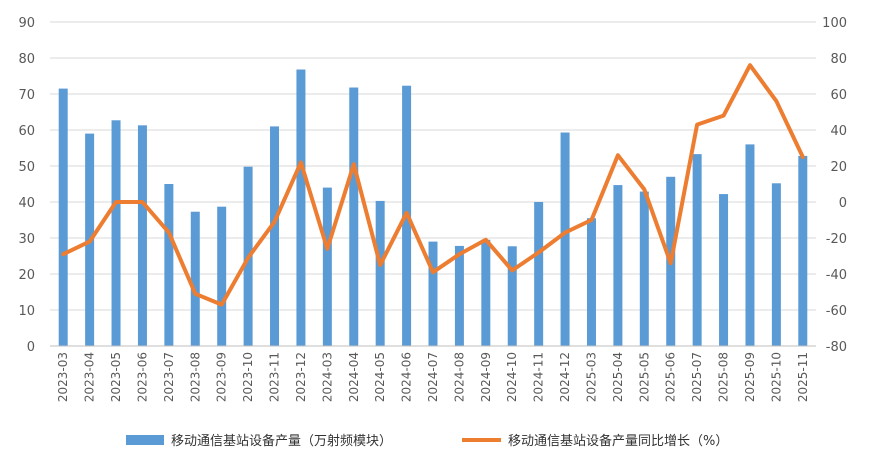  What do you see at coordinates (671, 377) in the screenshot?
I see `x-tick-label: 2025-06` at bounding box center [671, 377].